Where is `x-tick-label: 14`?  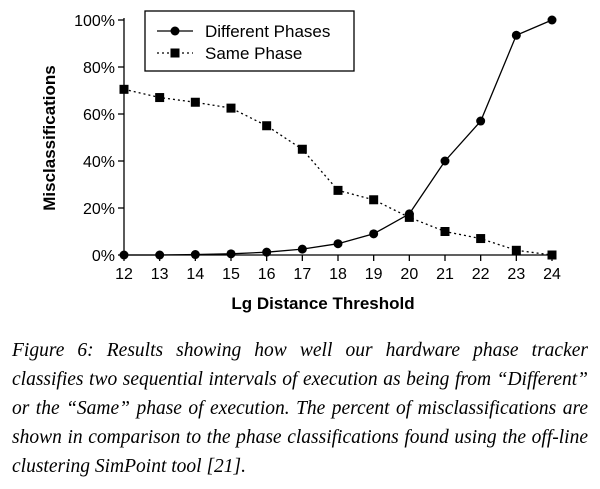 x-tick-label: 14 is located at coordinates (195, 274).